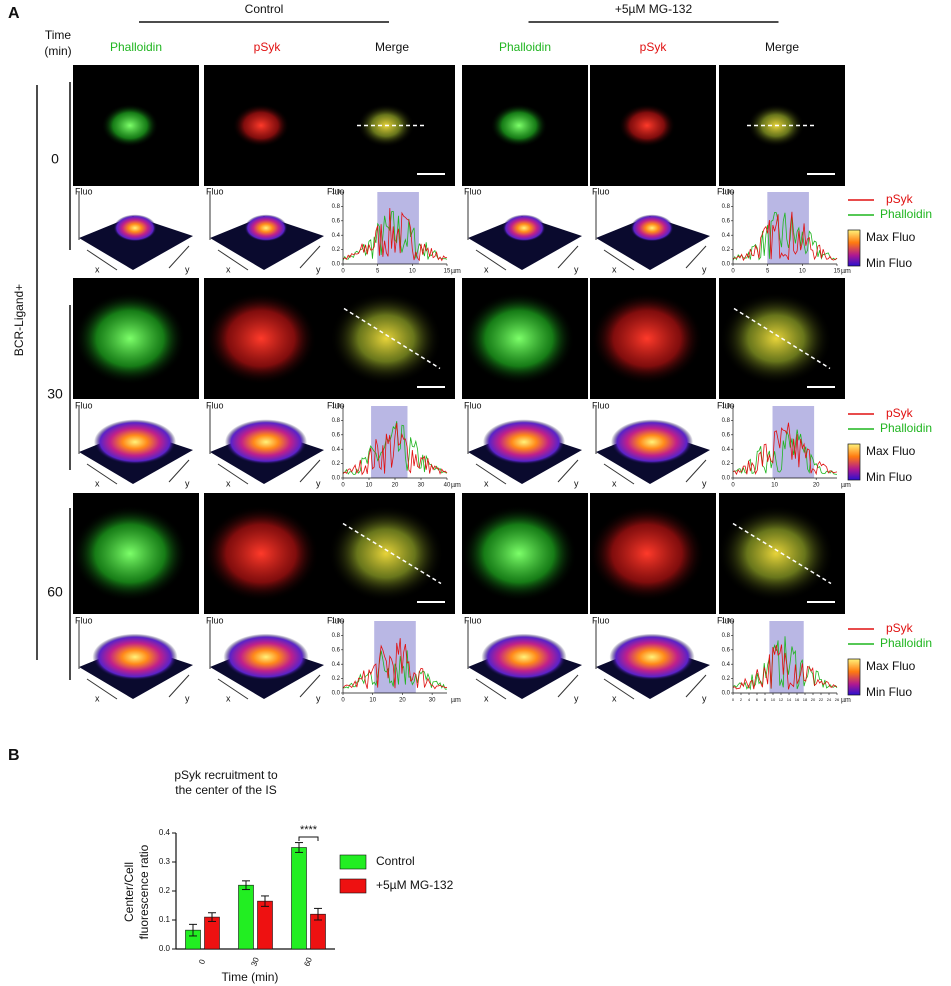  Describe the element at coordinates (447, 486) in the screenshot. I see `x-tick-label: 40` at that location.